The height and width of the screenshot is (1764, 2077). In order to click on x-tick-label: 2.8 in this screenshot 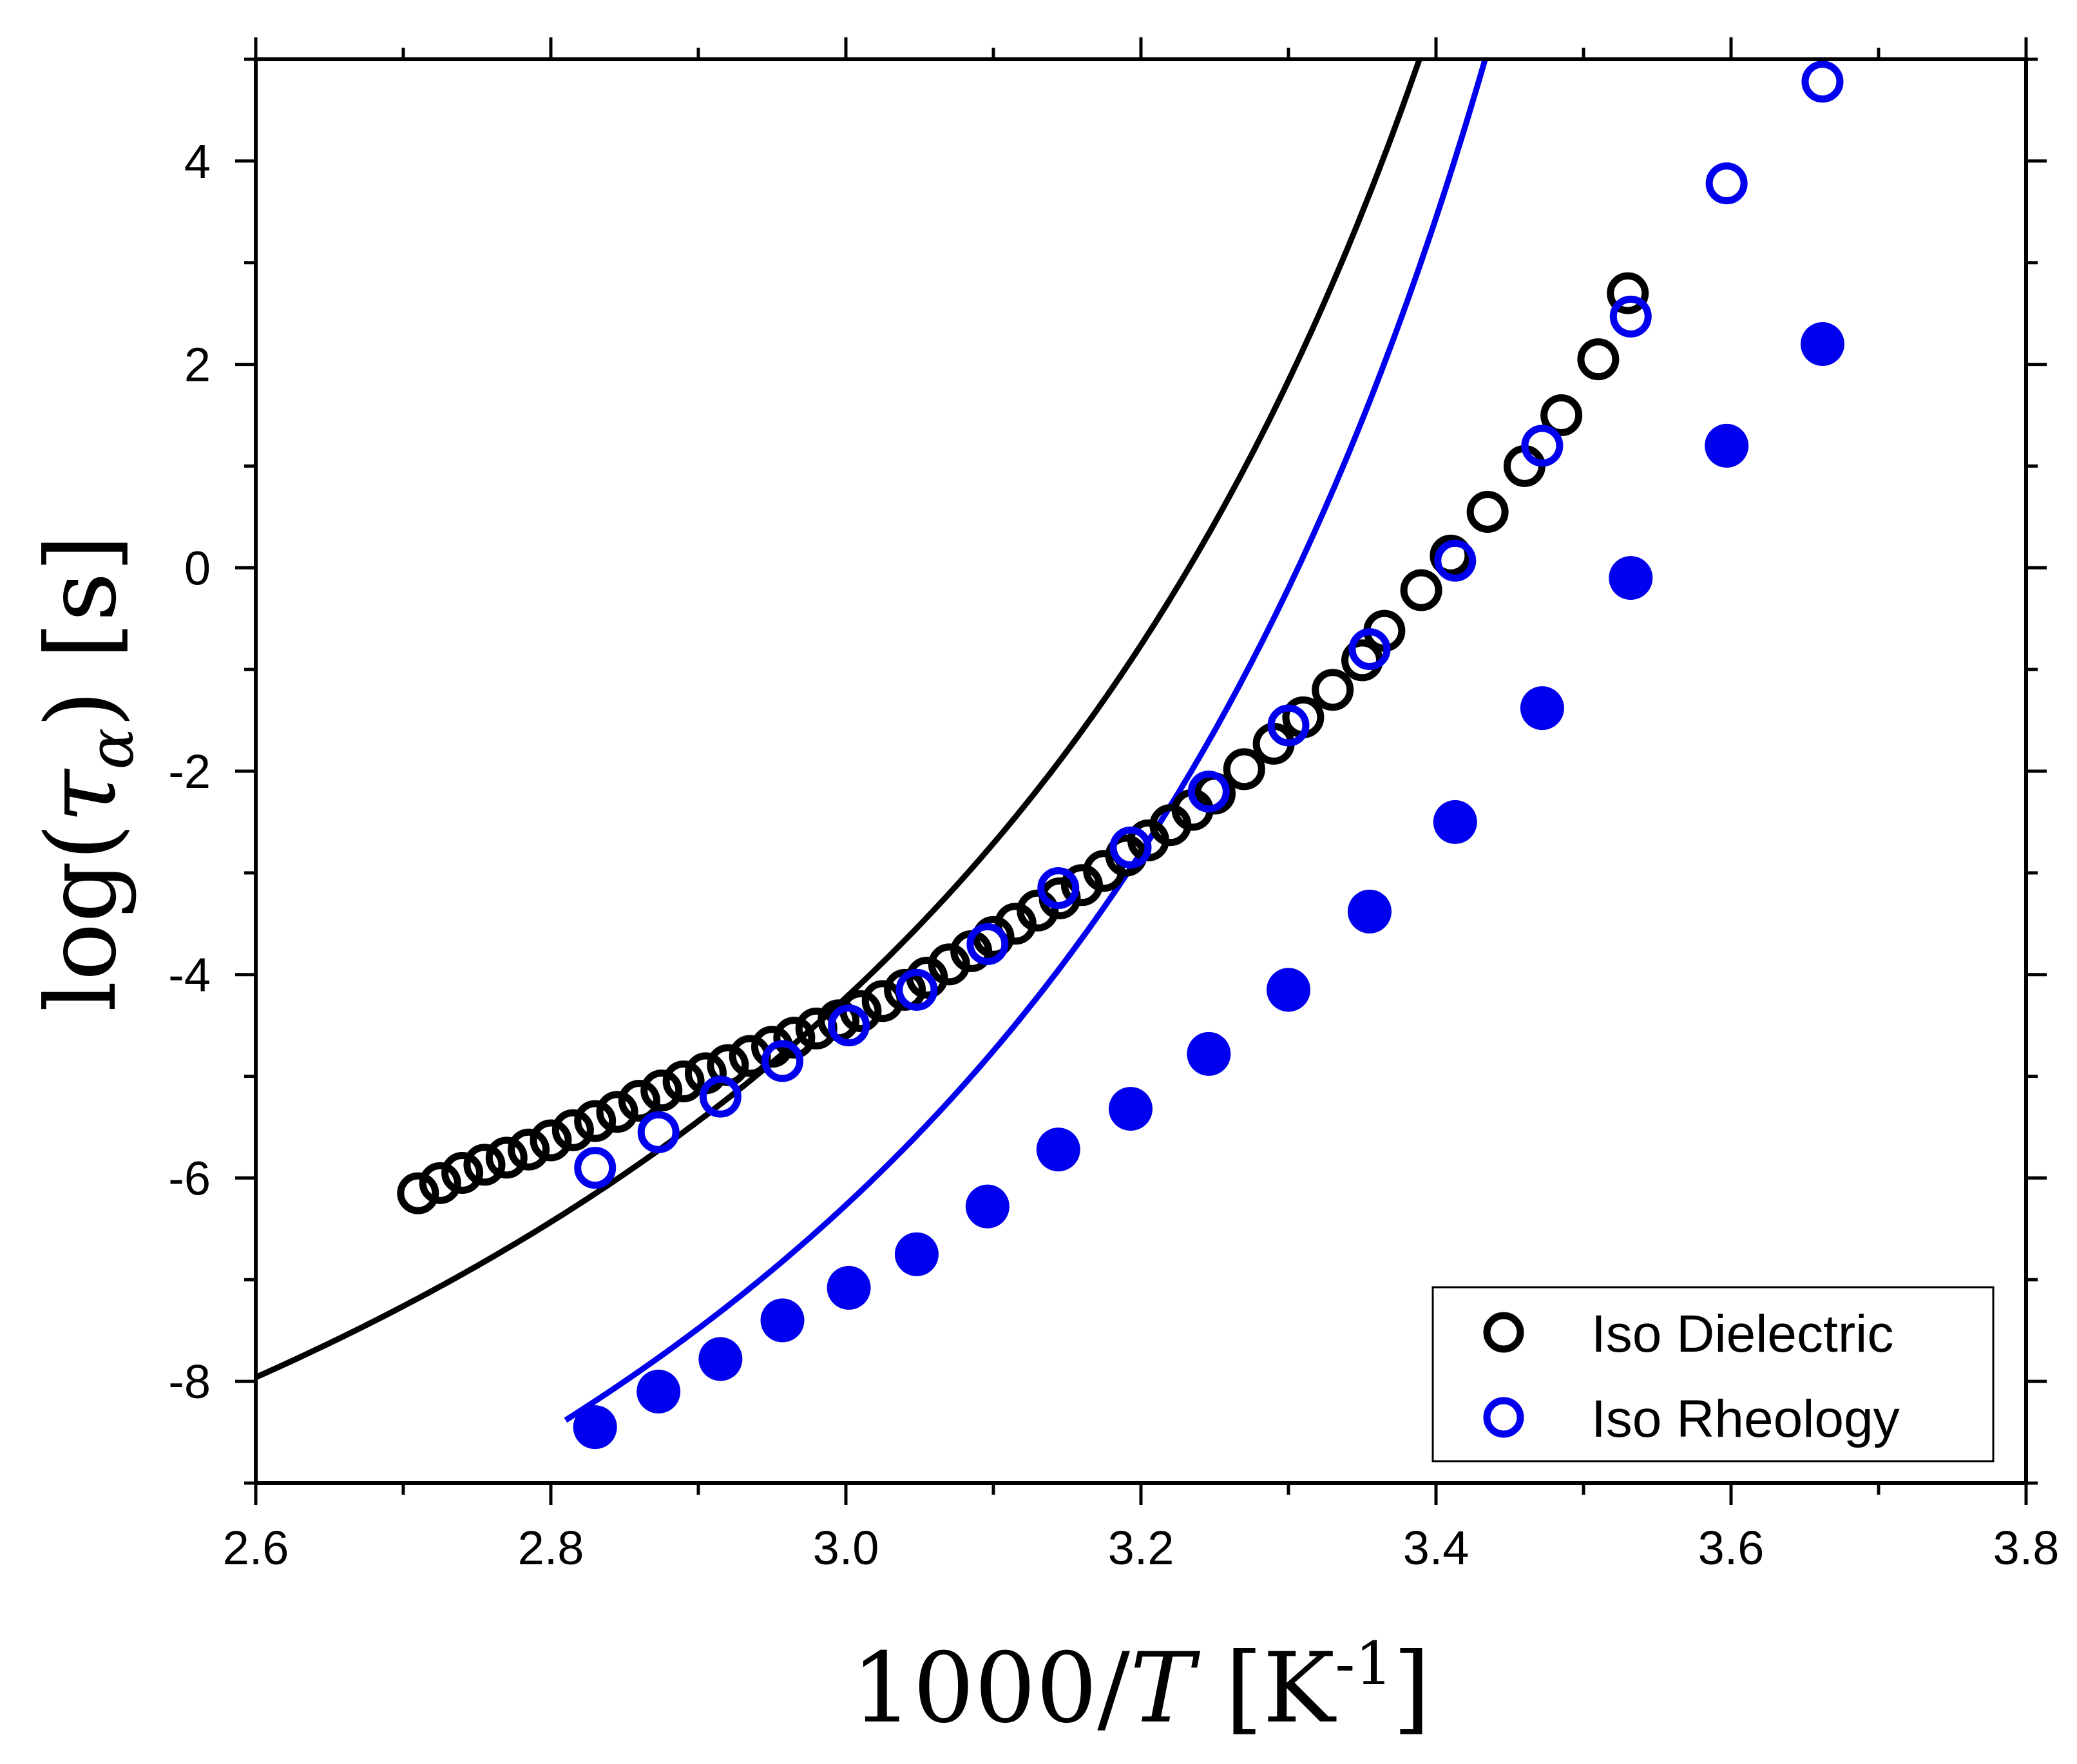, I will do `click(551, 1548)`.